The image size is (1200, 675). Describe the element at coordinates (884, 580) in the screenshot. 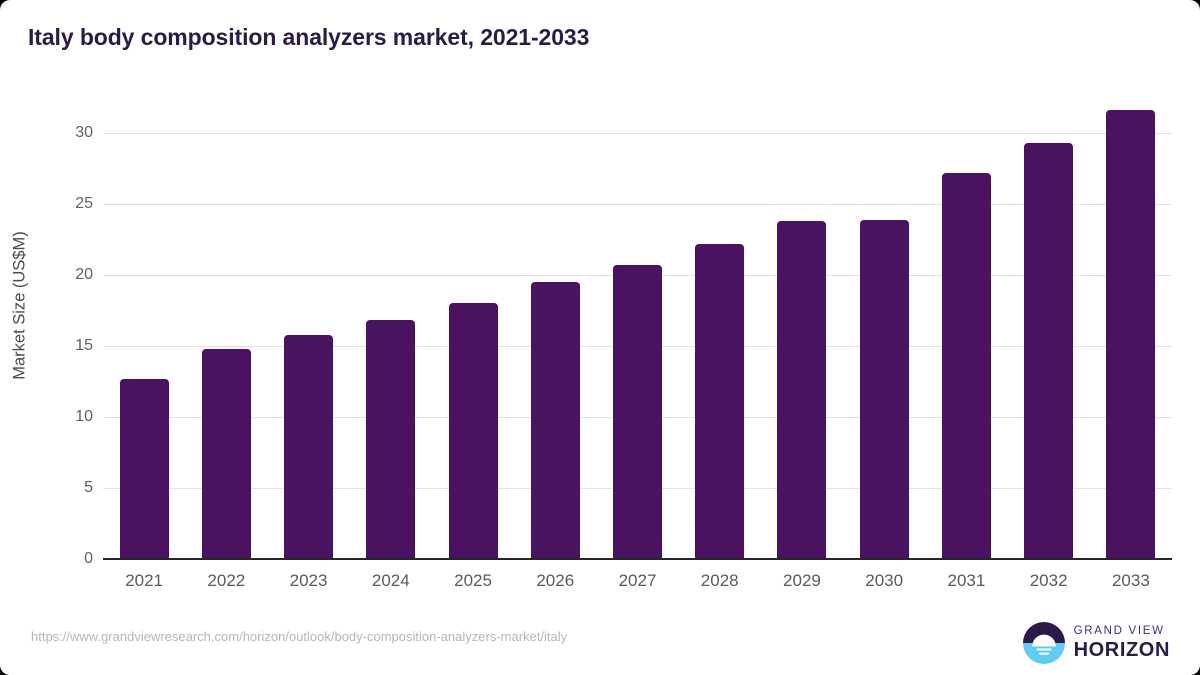

I see `x-axis-tick-2030: 2030` at that location.